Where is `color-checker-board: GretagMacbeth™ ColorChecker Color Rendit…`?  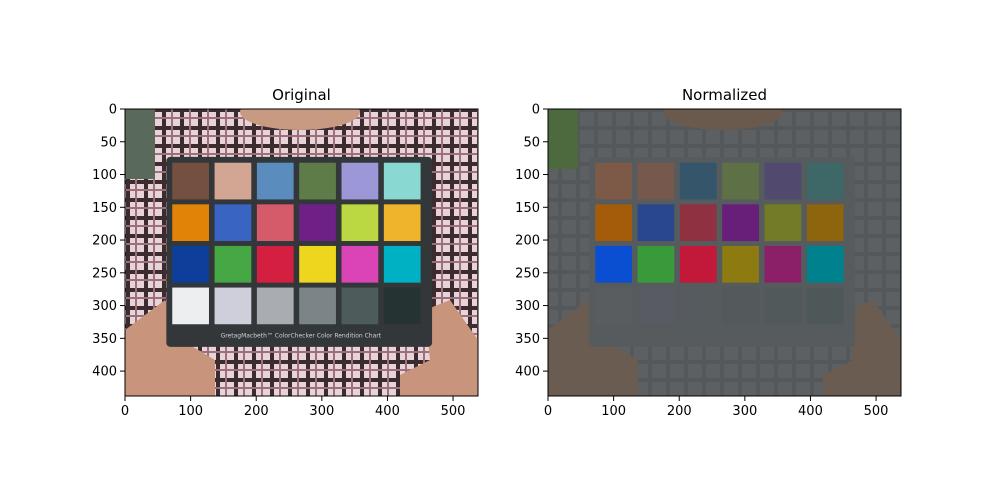 color-checker-board: GretagMacbeth™ ColorChecker Color Rendit… is located at coordinates (299, 251).